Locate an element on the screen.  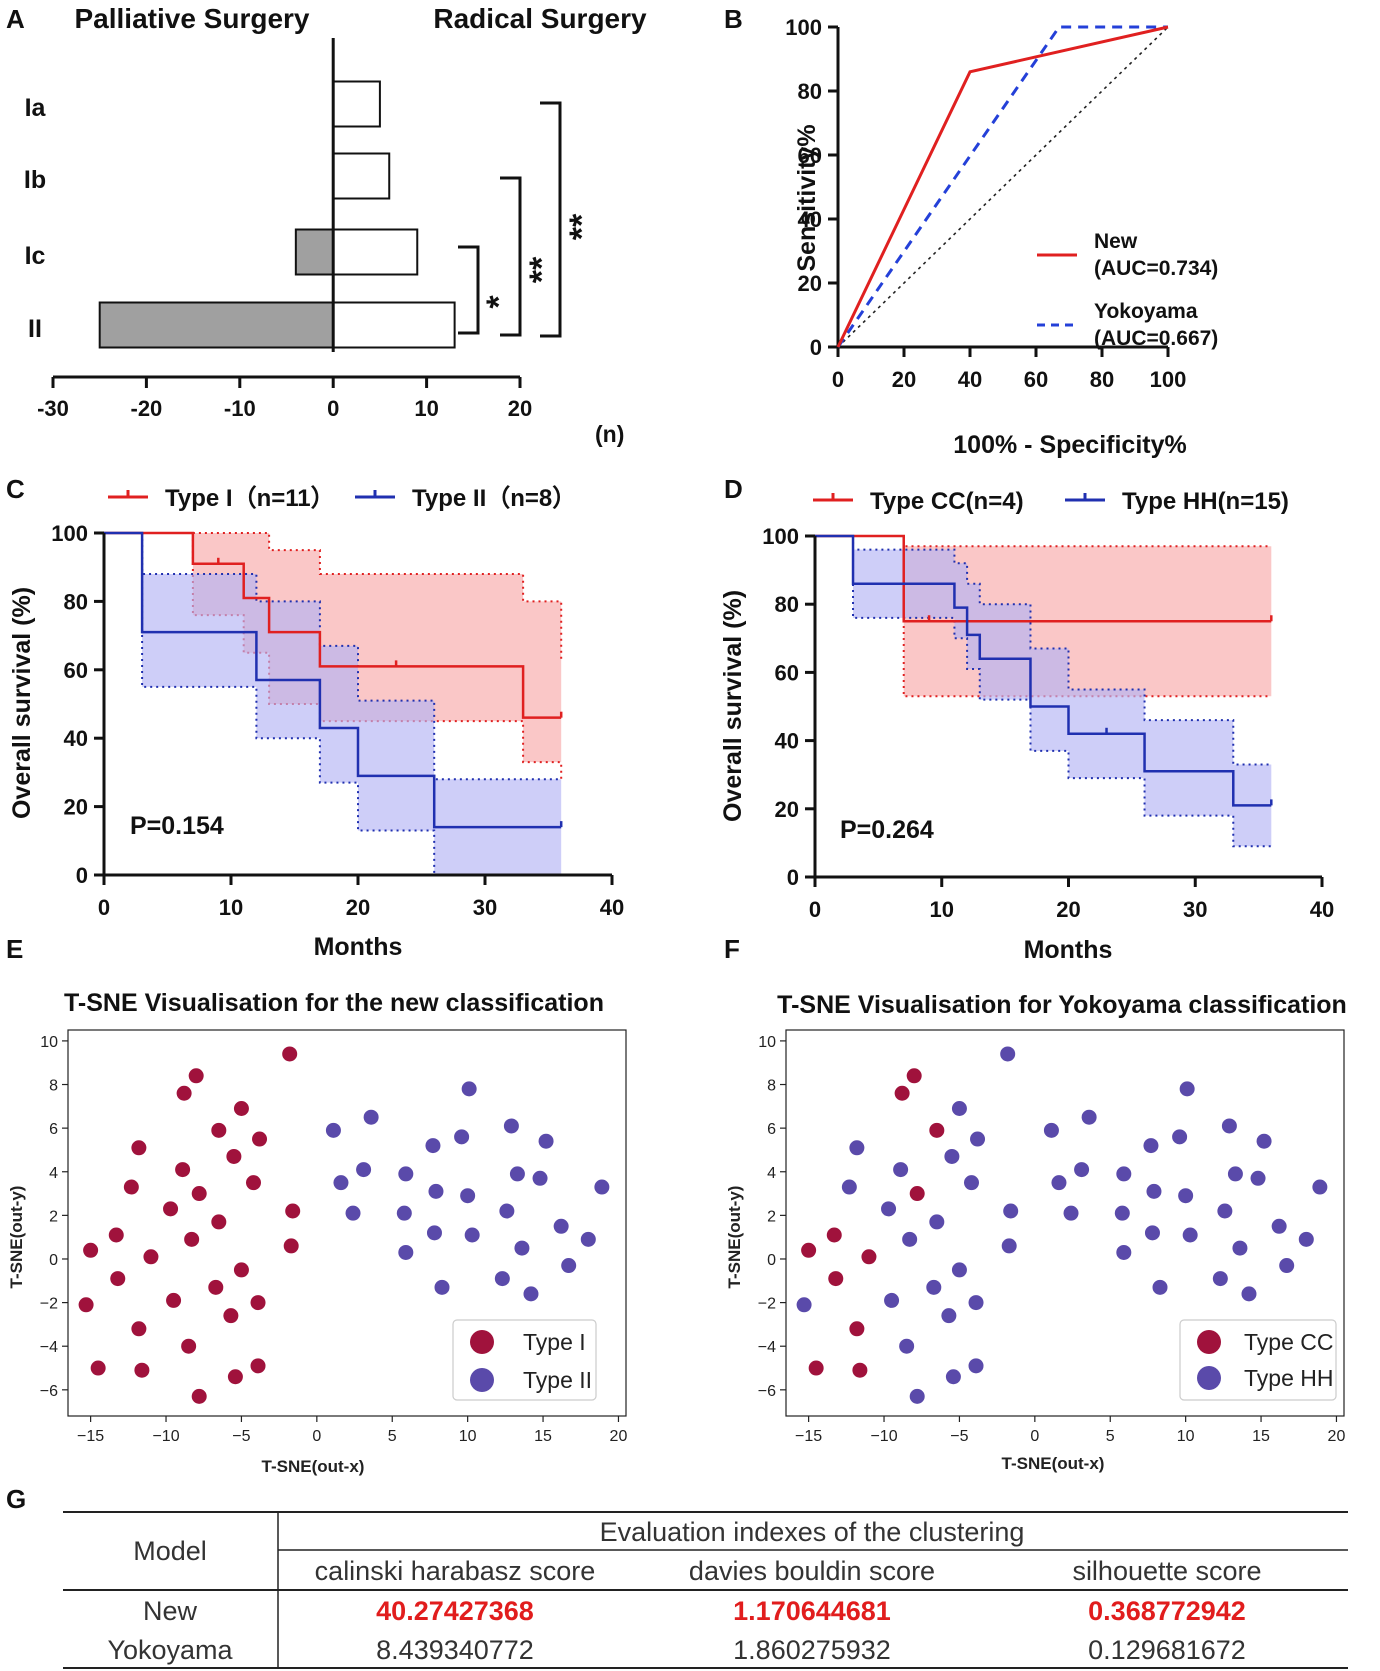
table-row-new-davies: 1.170644681 is located at coordinates (812, 1611).